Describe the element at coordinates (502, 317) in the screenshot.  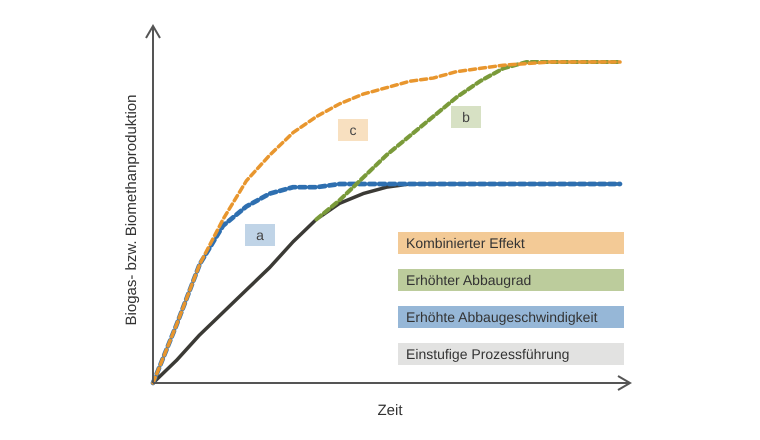
I see `text: Erhöhte Abbaugeschwindigkeit` at that location.